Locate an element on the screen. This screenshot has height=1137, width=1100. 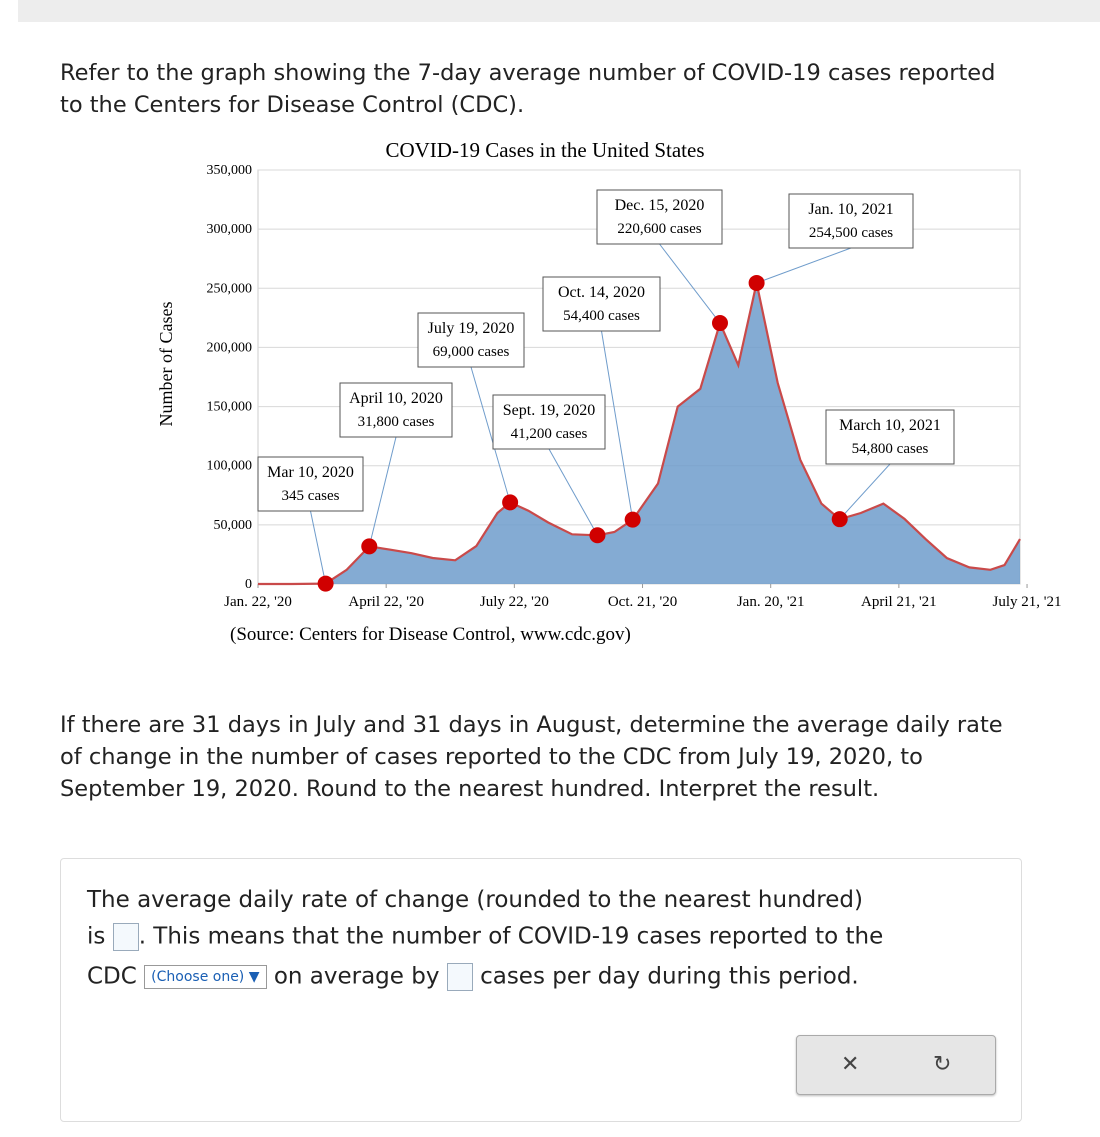
y-tick-label: 100,000 is located at coordinates (230, 466).